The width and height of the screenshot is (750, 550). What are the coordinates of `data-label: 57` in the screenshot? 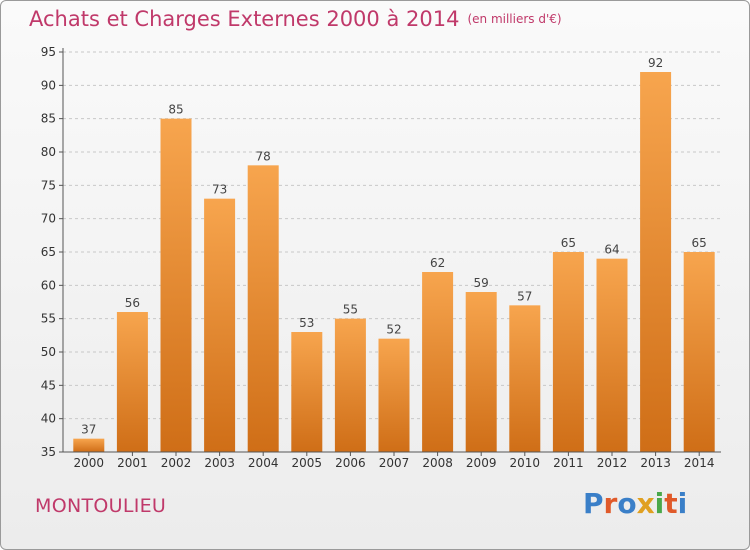 It's located at (524, 296).